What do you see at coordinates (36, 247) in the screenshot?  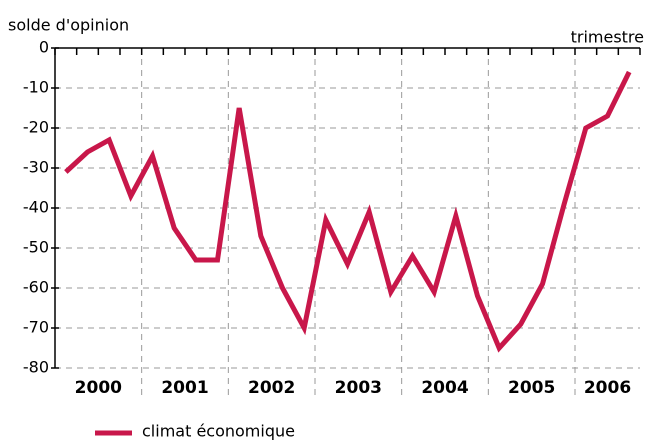 I see `y-tick-label: -50` at bounding box center [36, 247].